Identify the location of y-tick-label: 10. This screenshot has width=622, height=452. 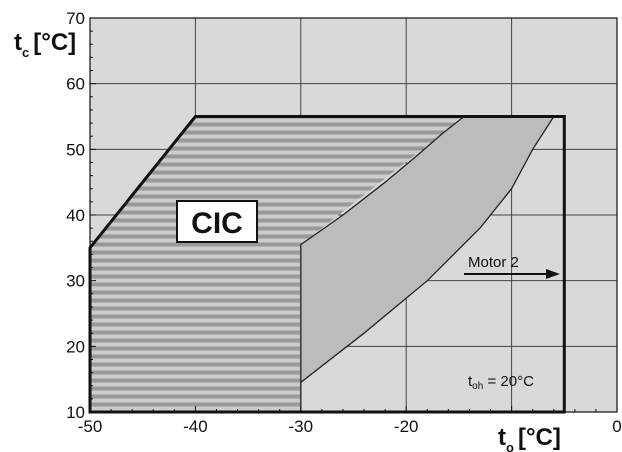
(75, 412).